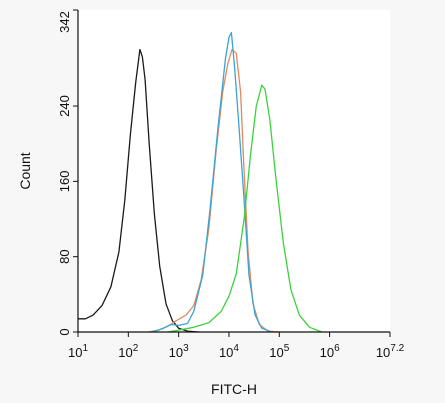  What do you see at coordinates (234, 389) in the screenshot?
I see `x-axis-title: FITC-H` at bounding box center [234, 389].